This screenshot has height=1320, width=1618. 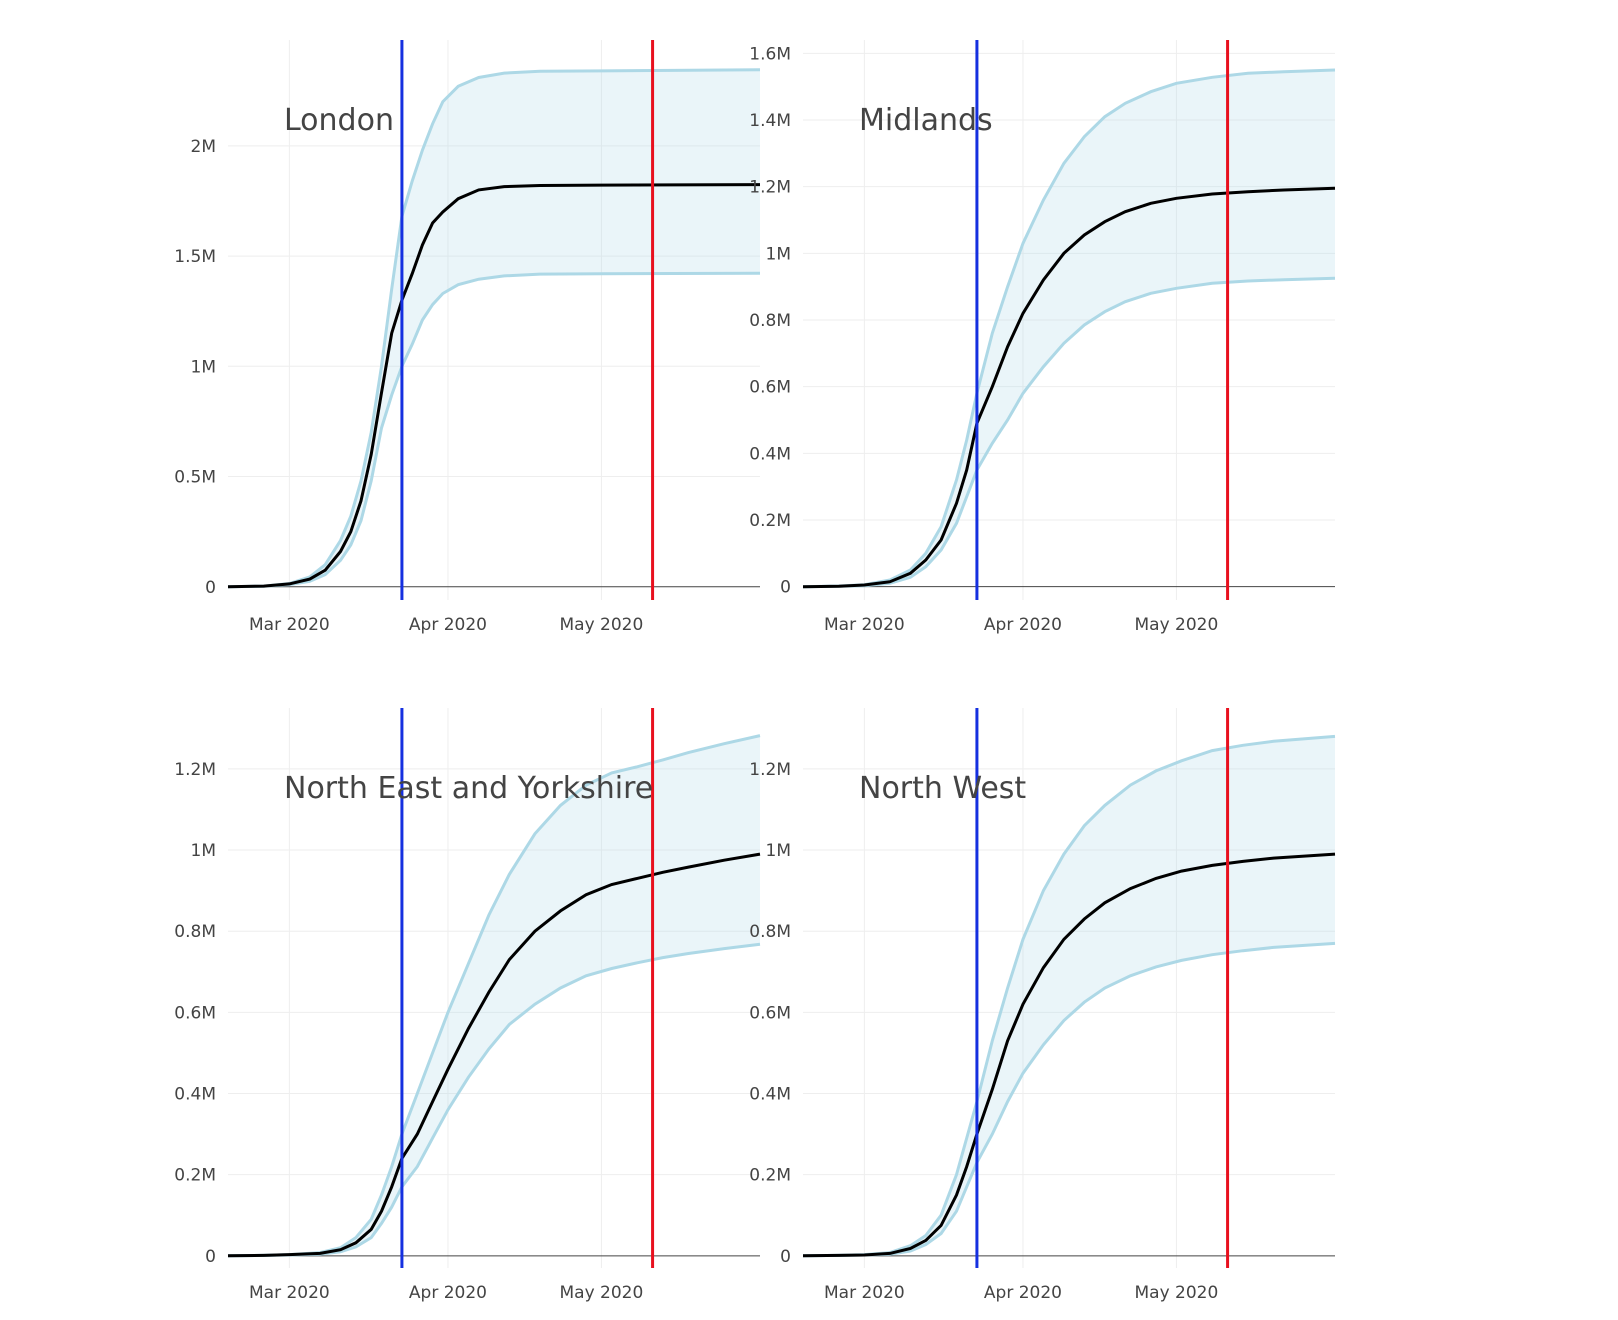 What do you see at coordinates (942, 788) in the screenshot?
I see `panel-title: North West` at bounding box center [942, 788].